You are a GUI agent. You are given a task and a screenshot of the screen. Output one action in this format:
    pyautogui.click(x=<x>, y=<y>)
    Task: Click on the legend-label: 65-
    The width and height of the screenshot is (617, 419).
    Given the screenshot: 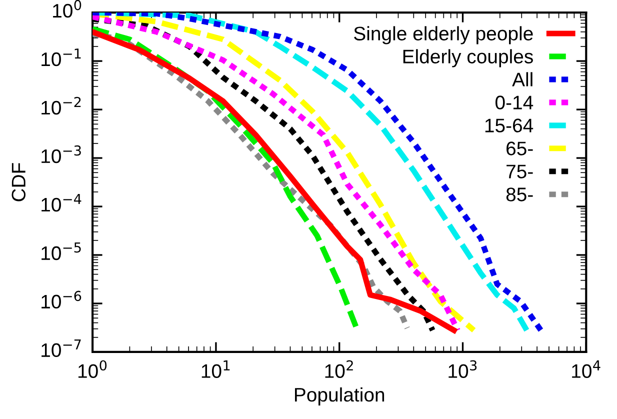 What is the action you would take?
    pyautogui.click(x=519, y=149)
    